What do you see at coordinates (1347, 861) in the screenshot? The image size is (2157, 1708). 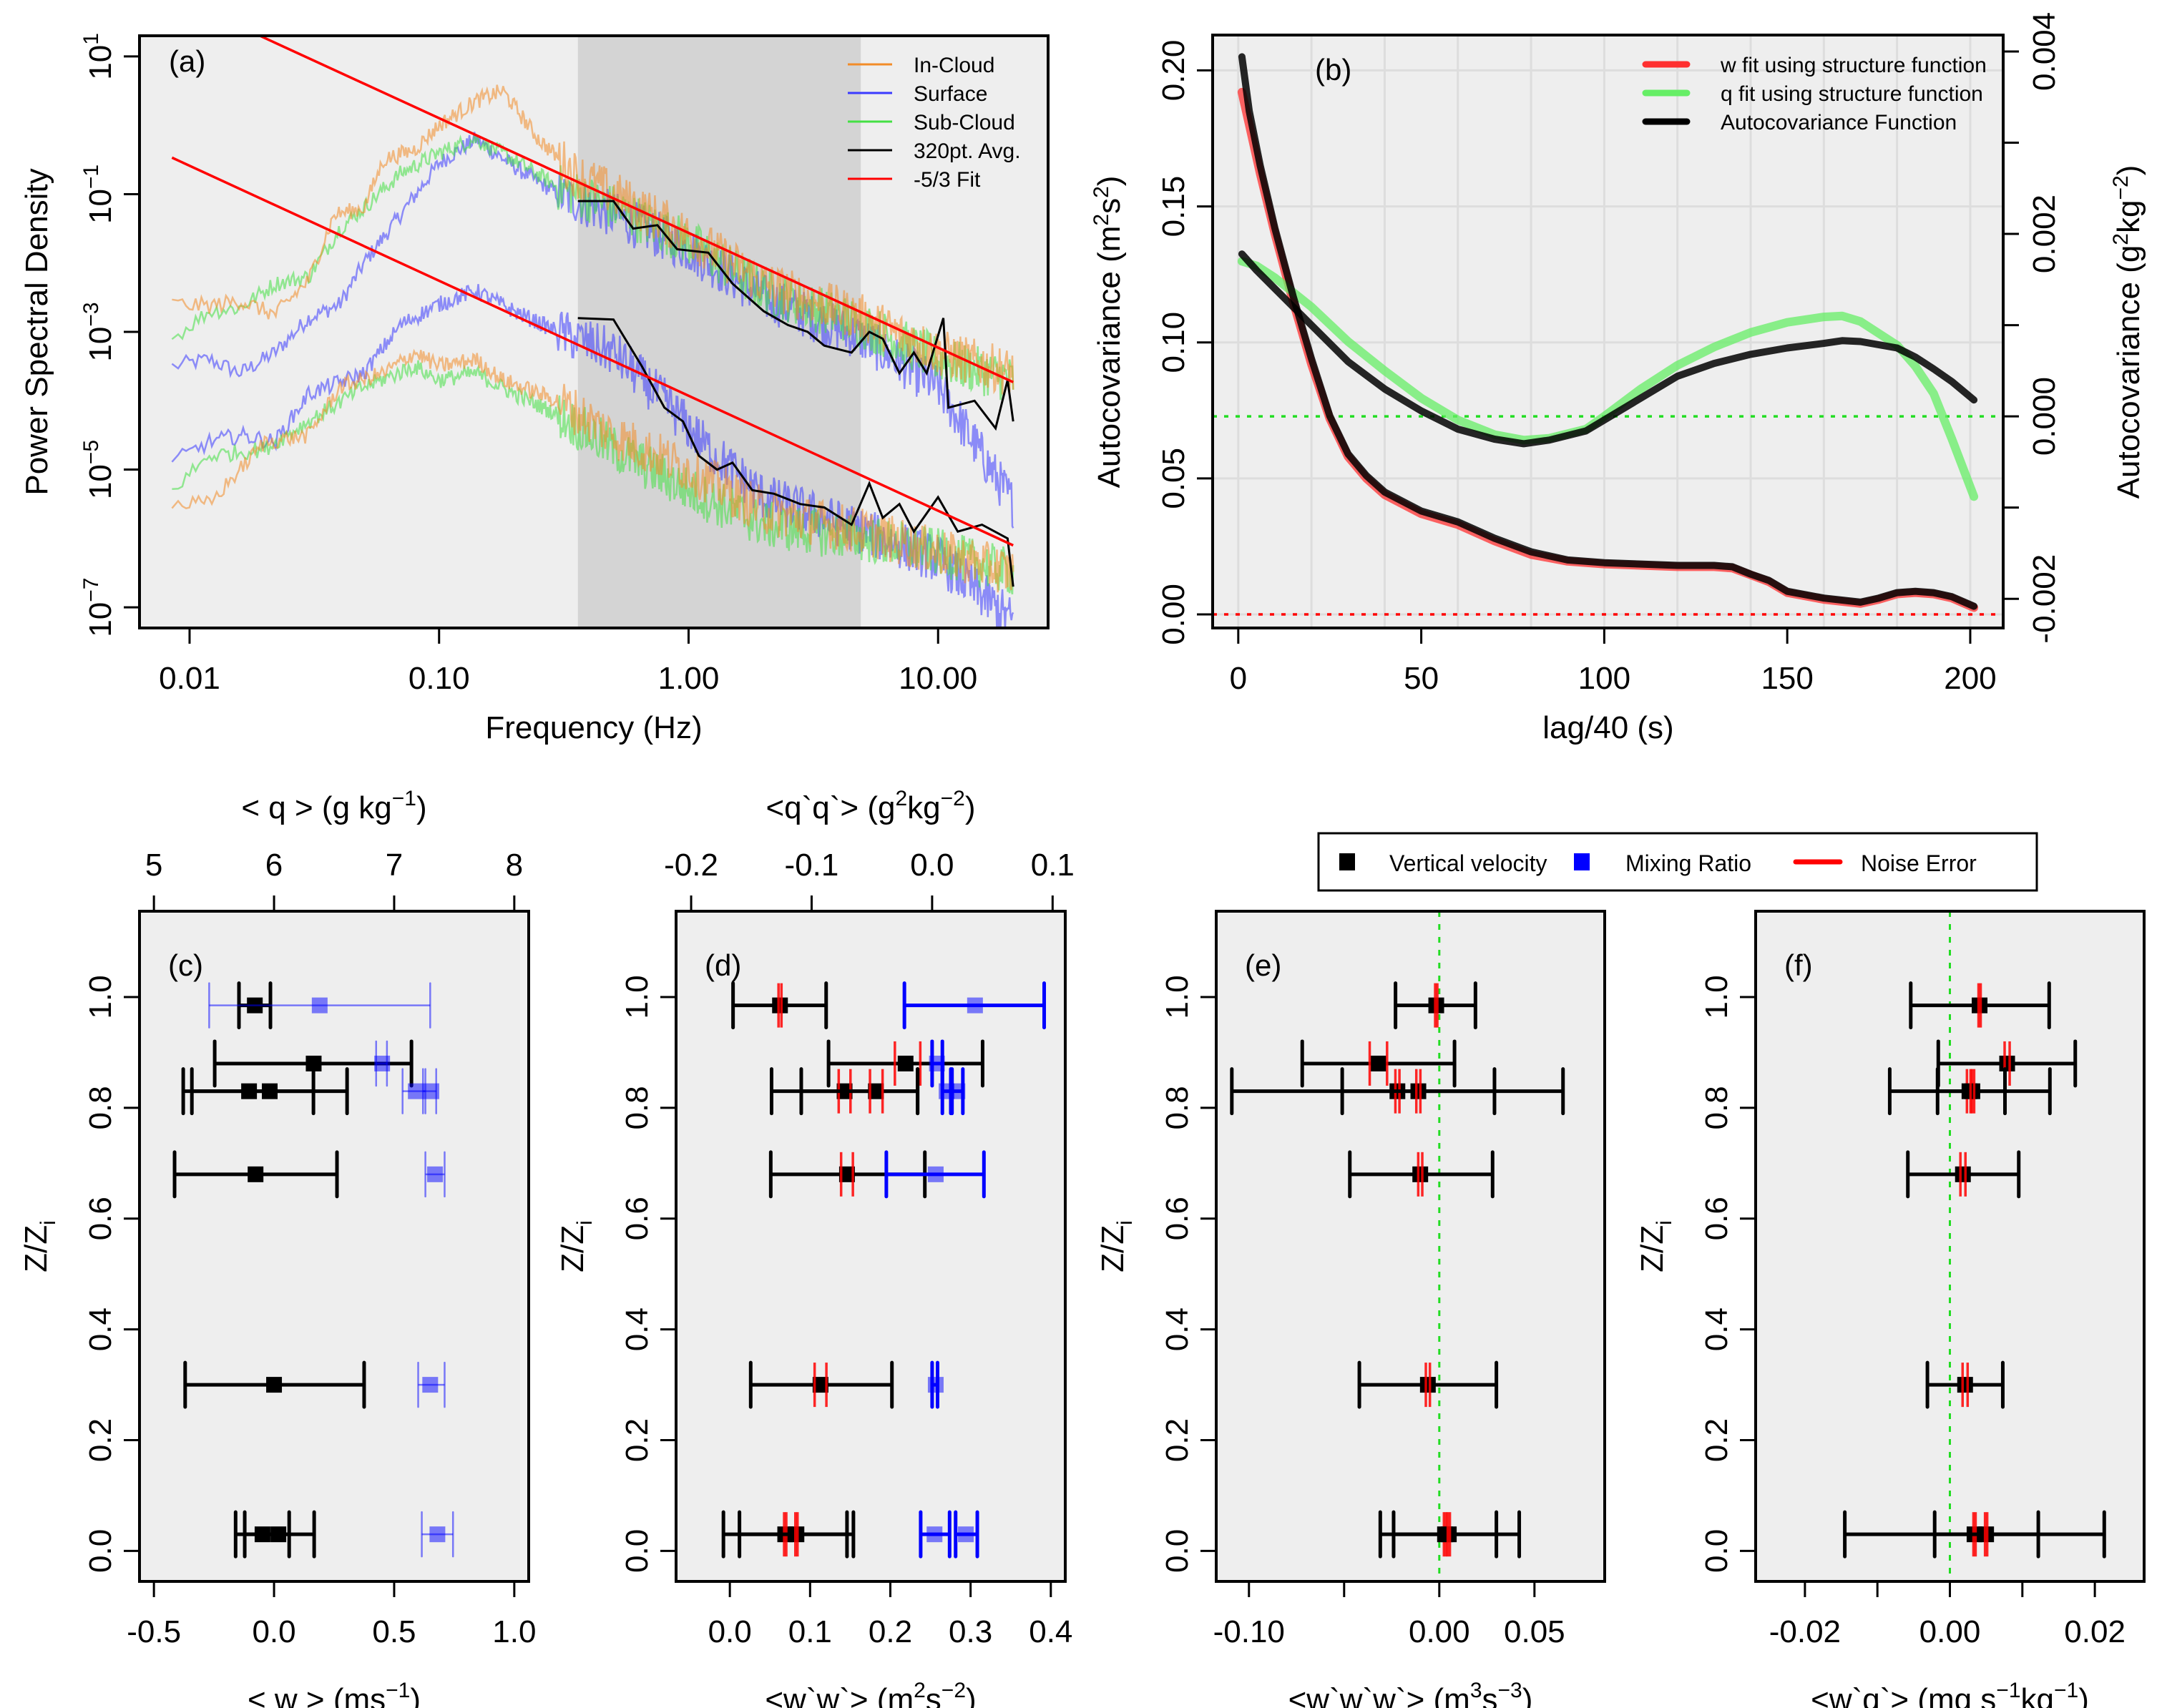 I see `legend-square-vertical-velocity` at bounding box center [1347, 861].